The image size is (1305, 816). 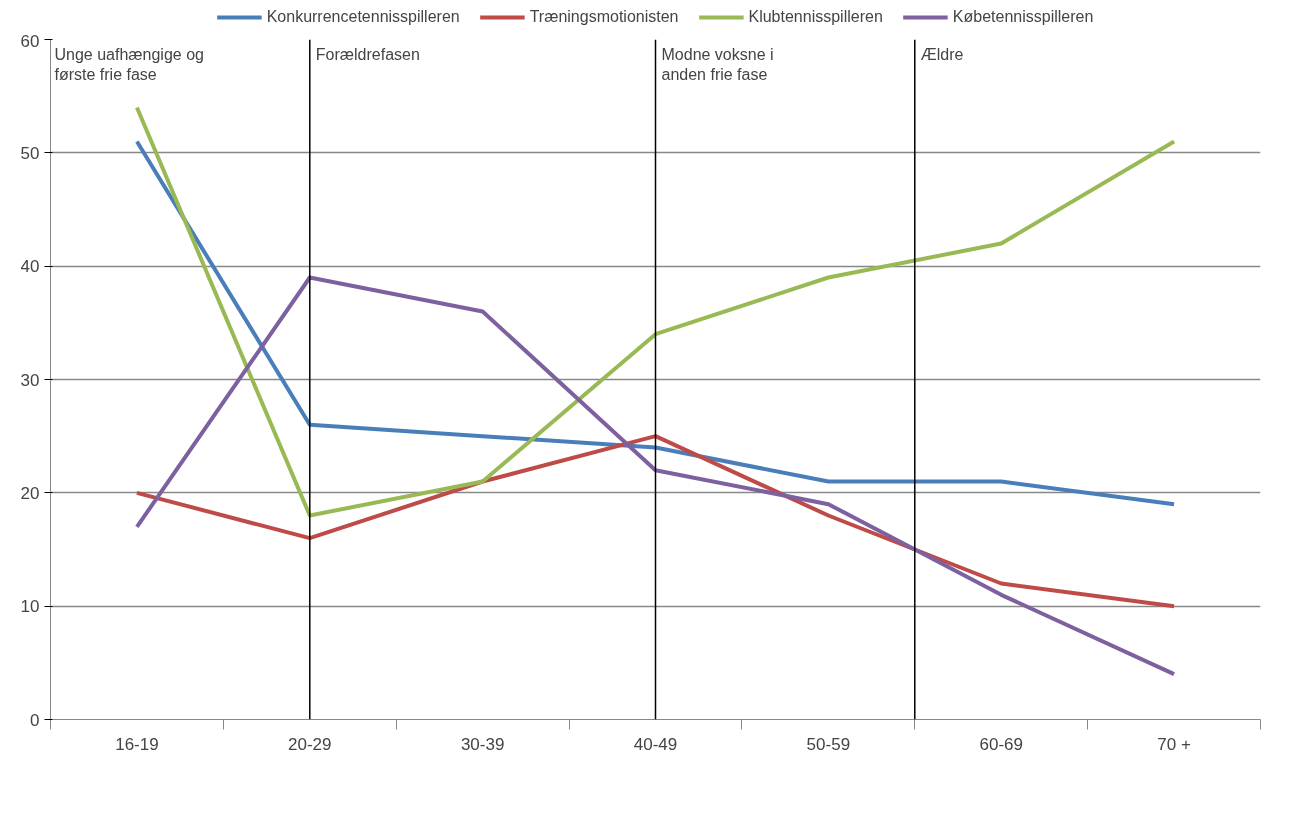 What do you see at coordinates (717, 64) in the screenshot?
I see `ref-line-label: Modne voksne i anden frie fase` at bounding box center [717, 64].